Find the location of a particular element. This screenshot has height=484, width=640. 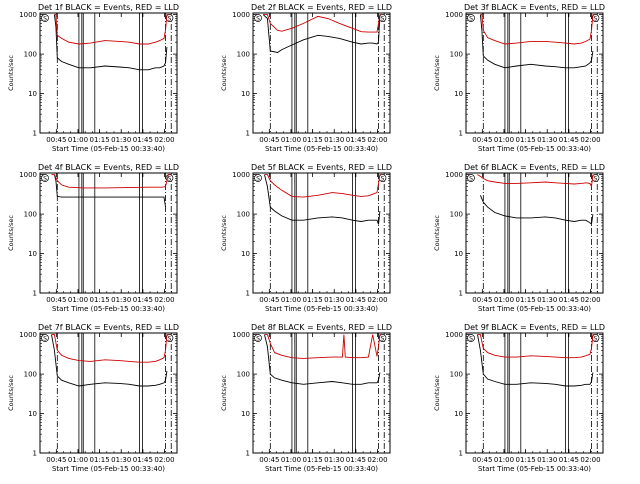

chart-title: Det 6f BLACK = Events, RED = LLD is located at coordinates (534, 167).